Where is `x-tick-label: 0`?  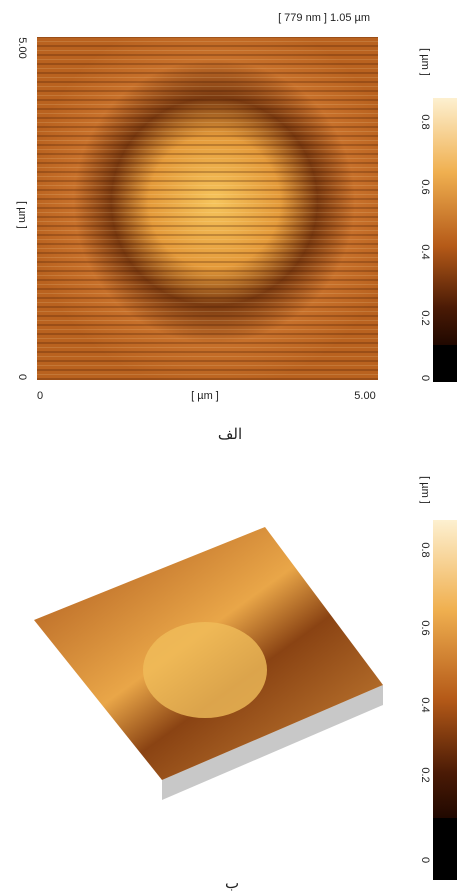
x-tick-label: 0 is located at coordinates (40, 396).